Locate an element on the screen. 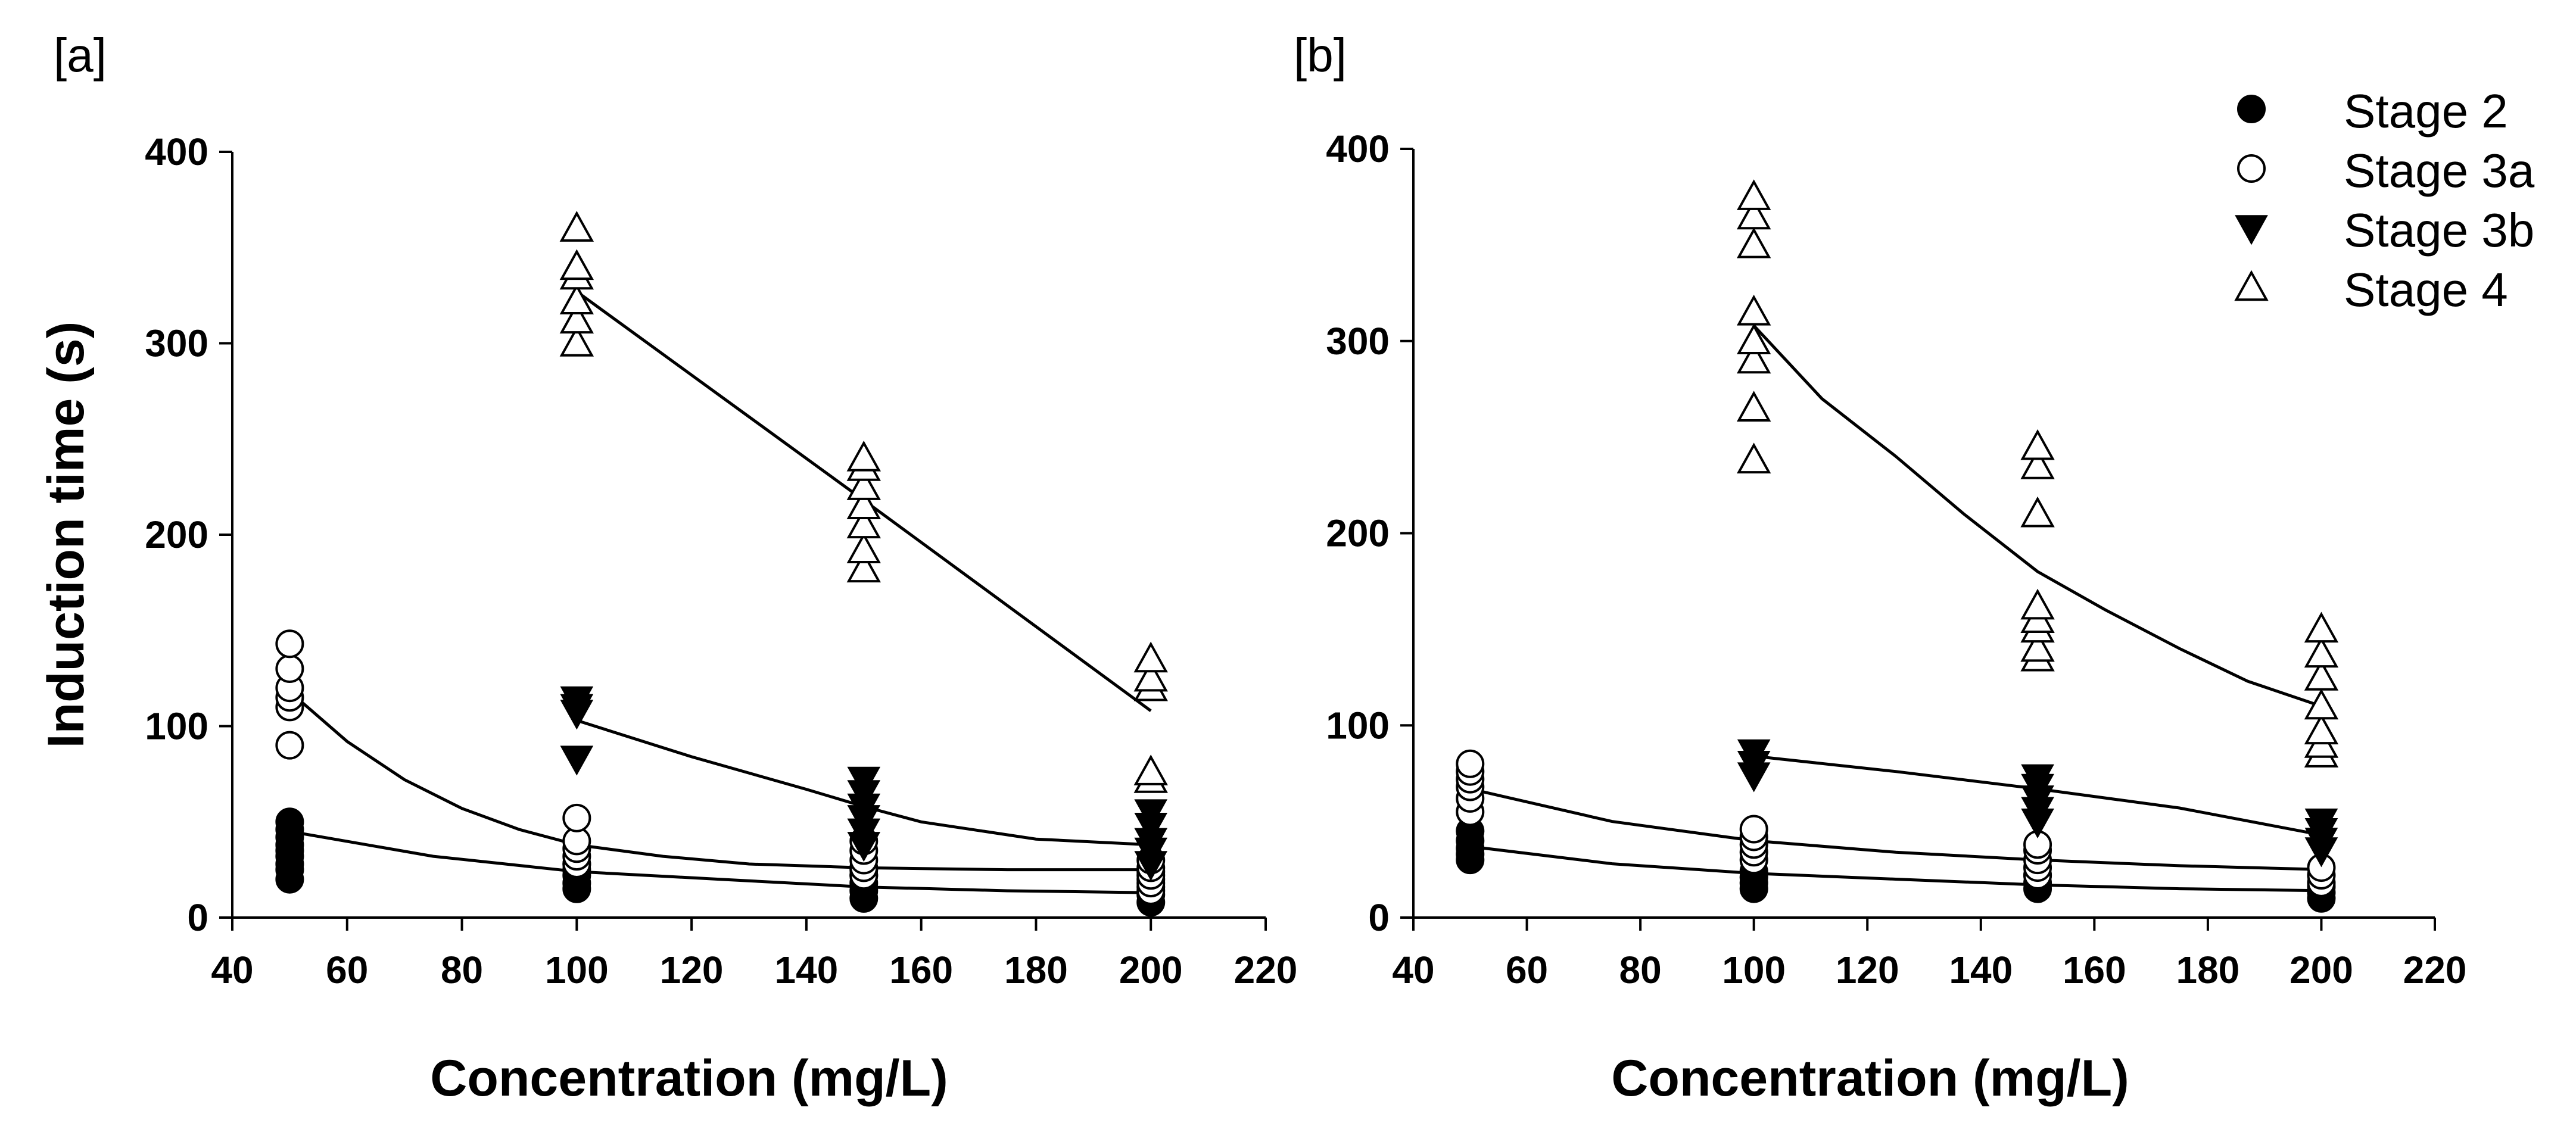 The width and height of the screenshot is (2576, 1123). x-tick-label: 80 is located at coordinates (1640, 970).